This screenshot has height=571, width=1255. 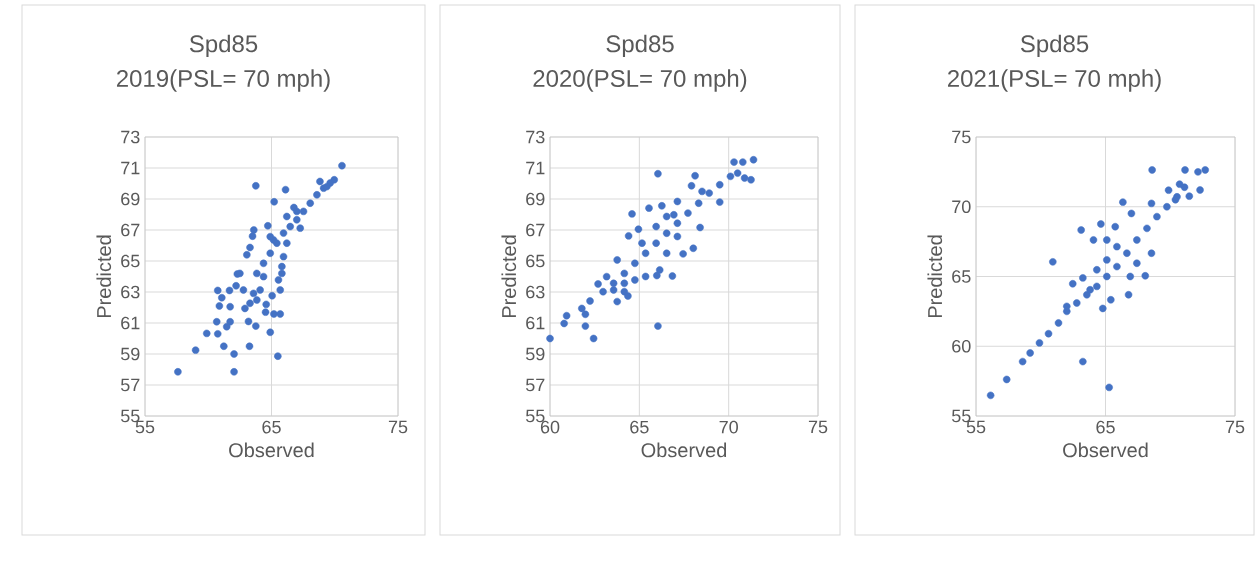 What do you see at coordinates (961, 207) in the screenshot?
I see `y-tick-label: 70` at bounding box center [961, 207].